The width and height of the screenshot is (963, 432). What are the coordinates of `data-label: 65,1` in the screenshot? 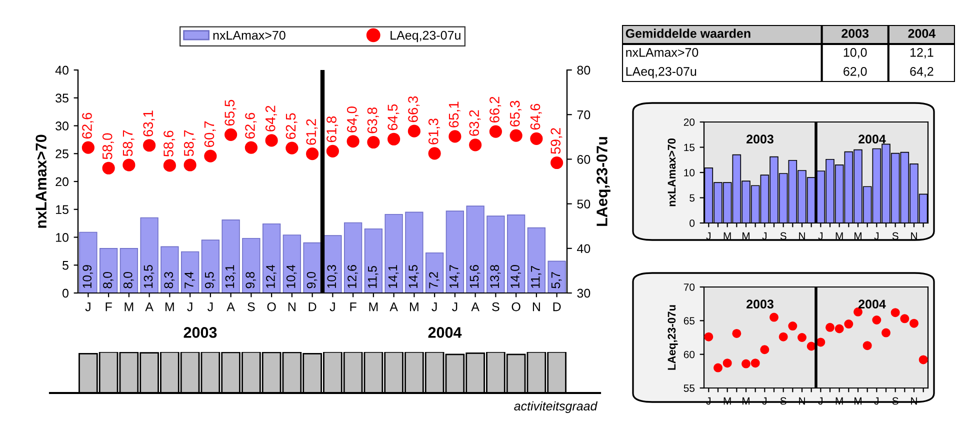 It's located at (454, 115).